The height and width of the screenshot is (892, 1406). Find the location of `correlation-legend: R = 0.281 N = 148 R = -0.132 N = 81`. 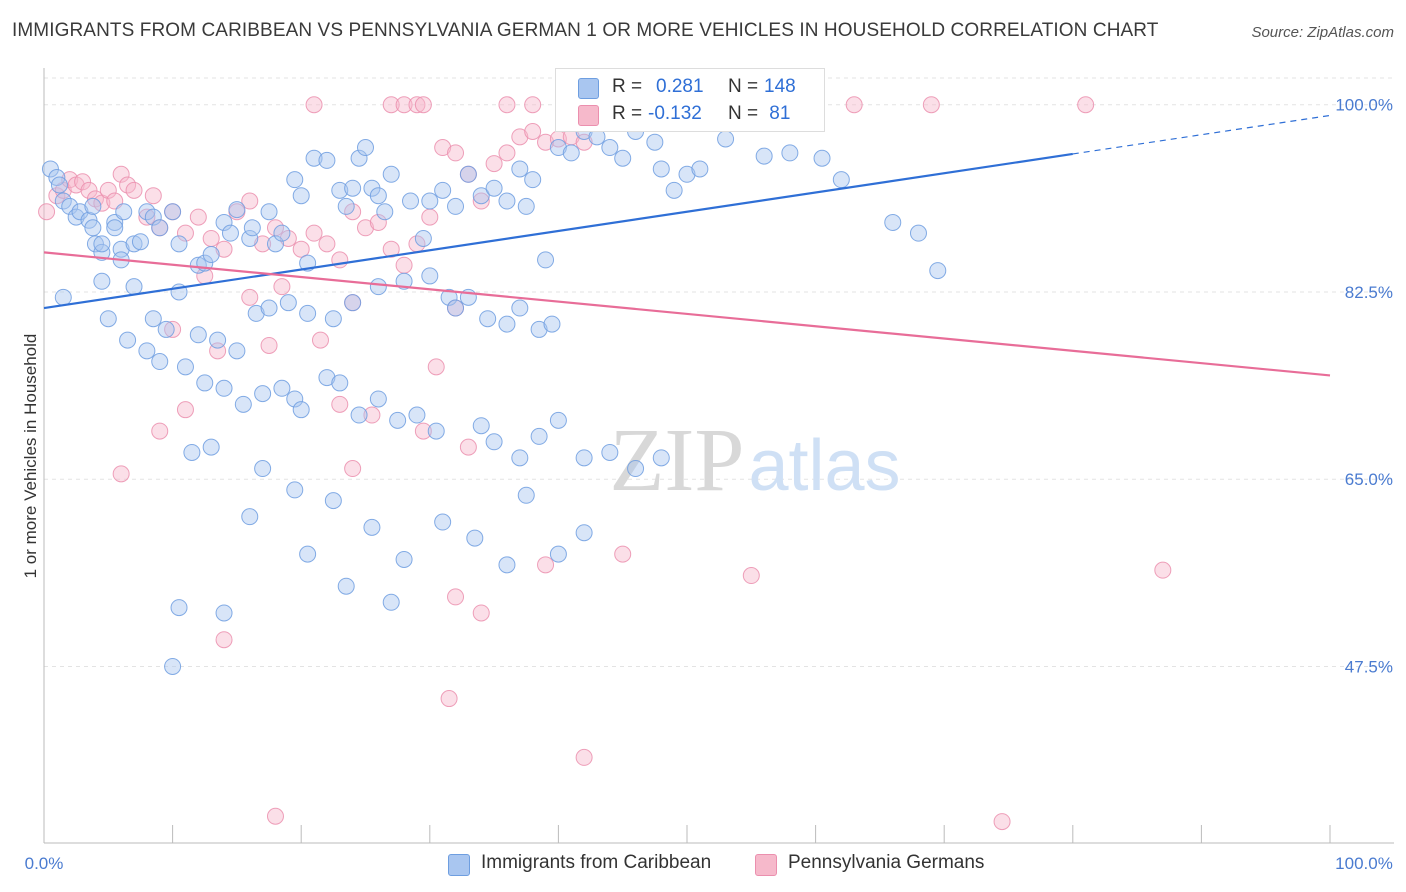

correlation-legend: R = 0.281 N = 148 R = -0.132 N = 81 is located at coordinates (690, 100).